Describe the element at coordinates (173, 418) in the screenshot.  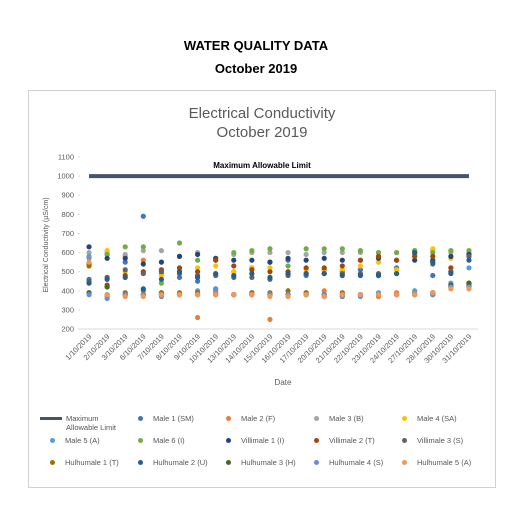
I see `legend-label: Male 1 (SM)` at that location.